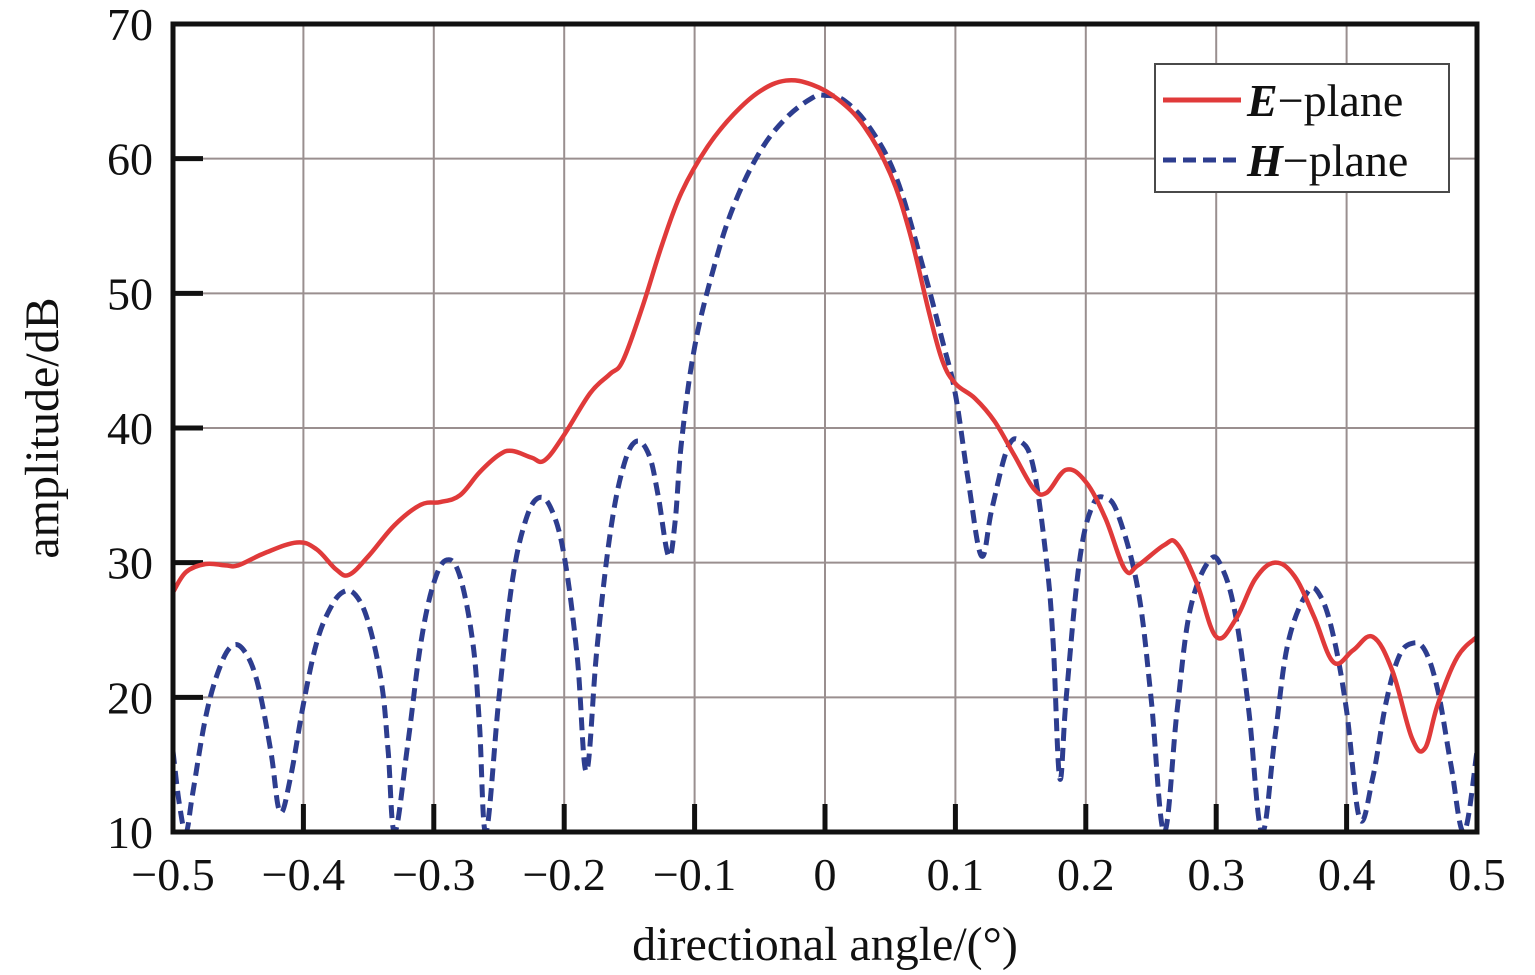  What do you see at coordinates (1086, 874) in the screenshot?
I see `x-tick-label: 0.2` at bounding box center [1086, 874].